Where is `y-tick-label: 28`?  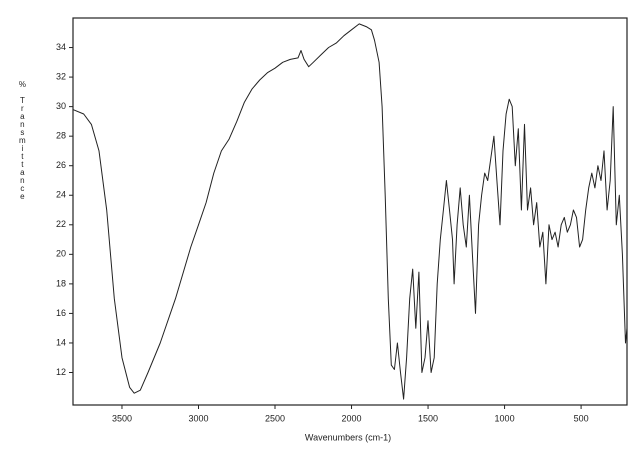
y-tick-label: 28 is located at coordinates (61, 136).